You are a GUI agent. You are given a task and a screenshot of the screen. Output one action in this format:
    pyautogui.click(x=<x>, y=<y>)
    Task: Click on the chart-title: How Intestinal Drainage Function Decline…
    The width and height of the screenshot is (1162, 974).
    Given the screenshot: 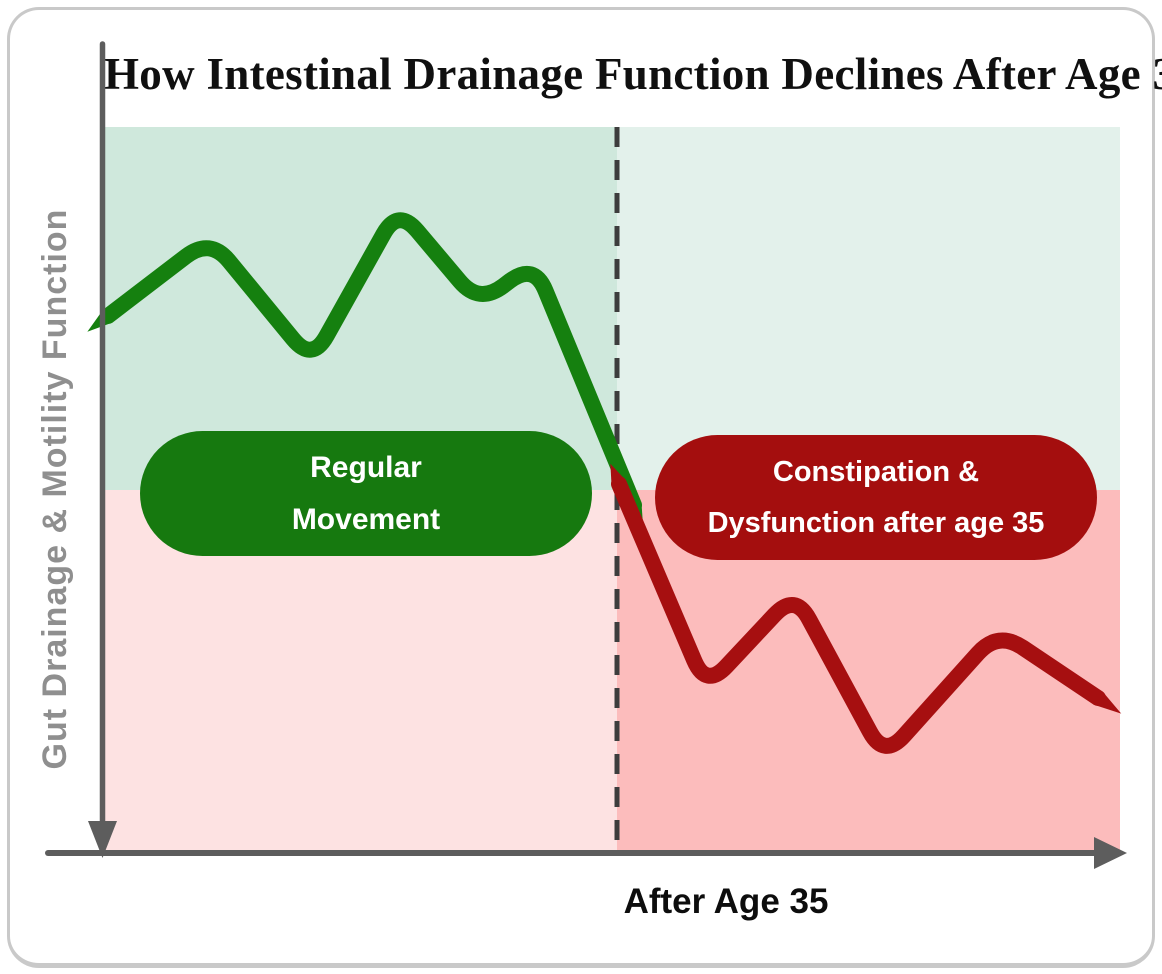 What is the action you would take?
    pyautogui.click(x=633, y=74)
    